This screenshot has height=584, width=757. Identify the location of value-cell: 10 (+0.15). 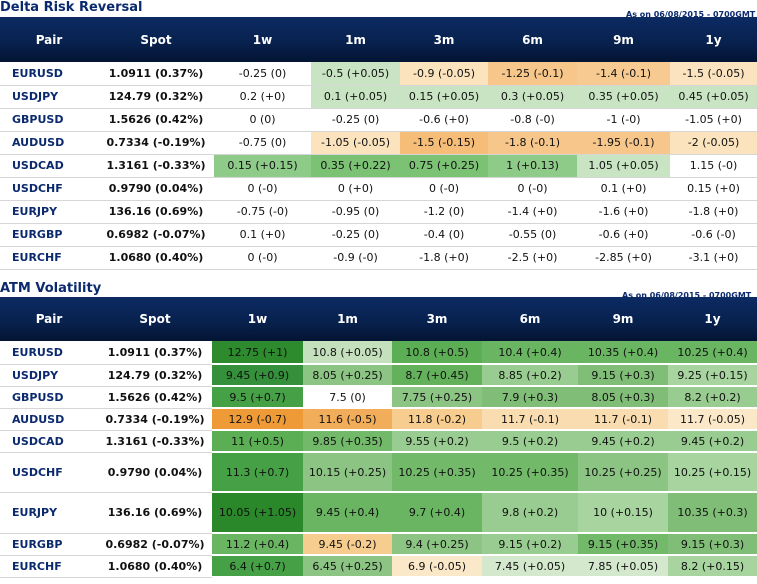
(623, 513).